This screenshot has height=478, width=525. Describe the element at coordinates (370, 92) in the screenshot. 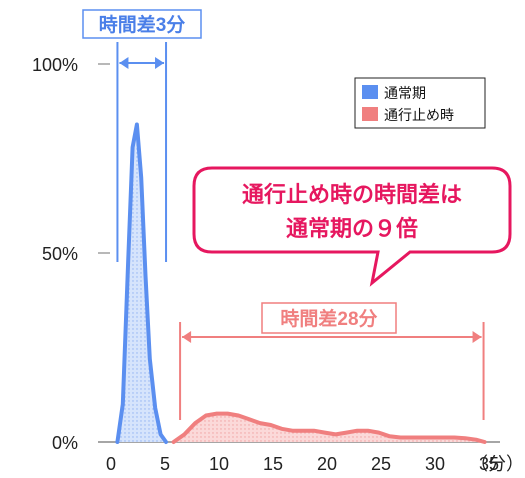

I see `legend-swatch-normal` at that location.